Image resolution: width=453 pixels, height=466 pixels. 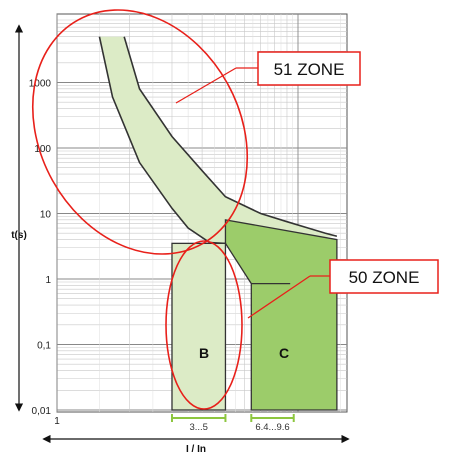 I want to click on range-marker-label: 3...5, so click(x=198, y=427).